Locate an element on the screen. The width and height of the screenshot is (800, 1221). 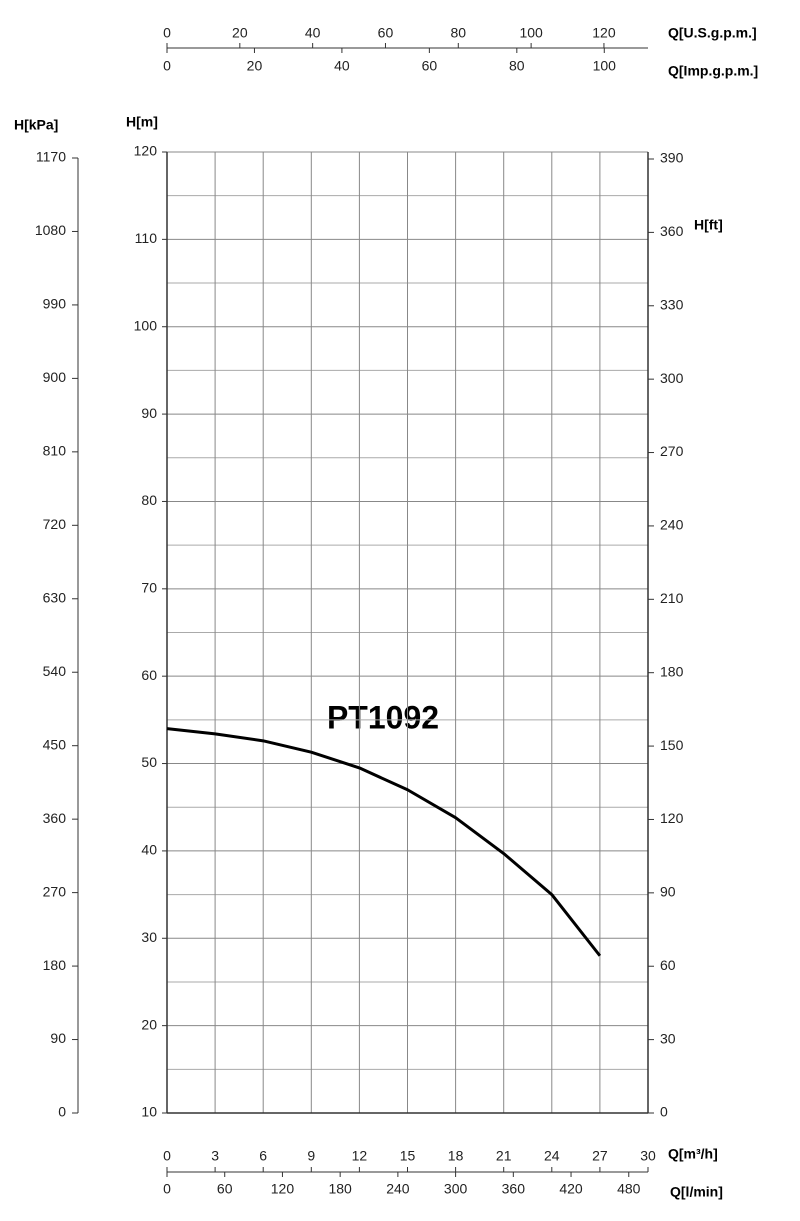
y2-tick-label: 120 is located at coordinates (672, 818).